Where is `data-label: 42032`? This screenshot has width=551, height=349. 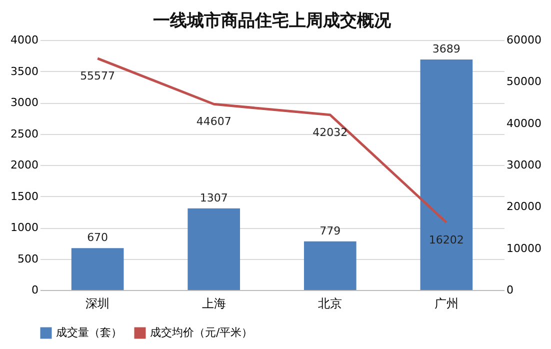 data-label: 42032 is located at coordinates (330, 132).